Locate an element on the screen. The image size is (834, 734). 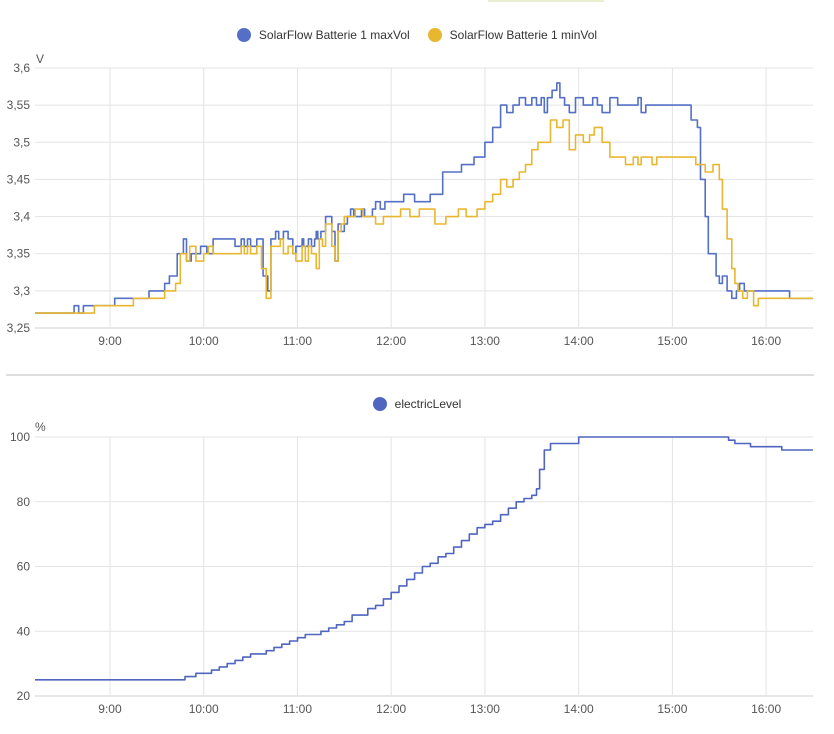
y-tick-label: 80 is located at coordinates (24, 502).